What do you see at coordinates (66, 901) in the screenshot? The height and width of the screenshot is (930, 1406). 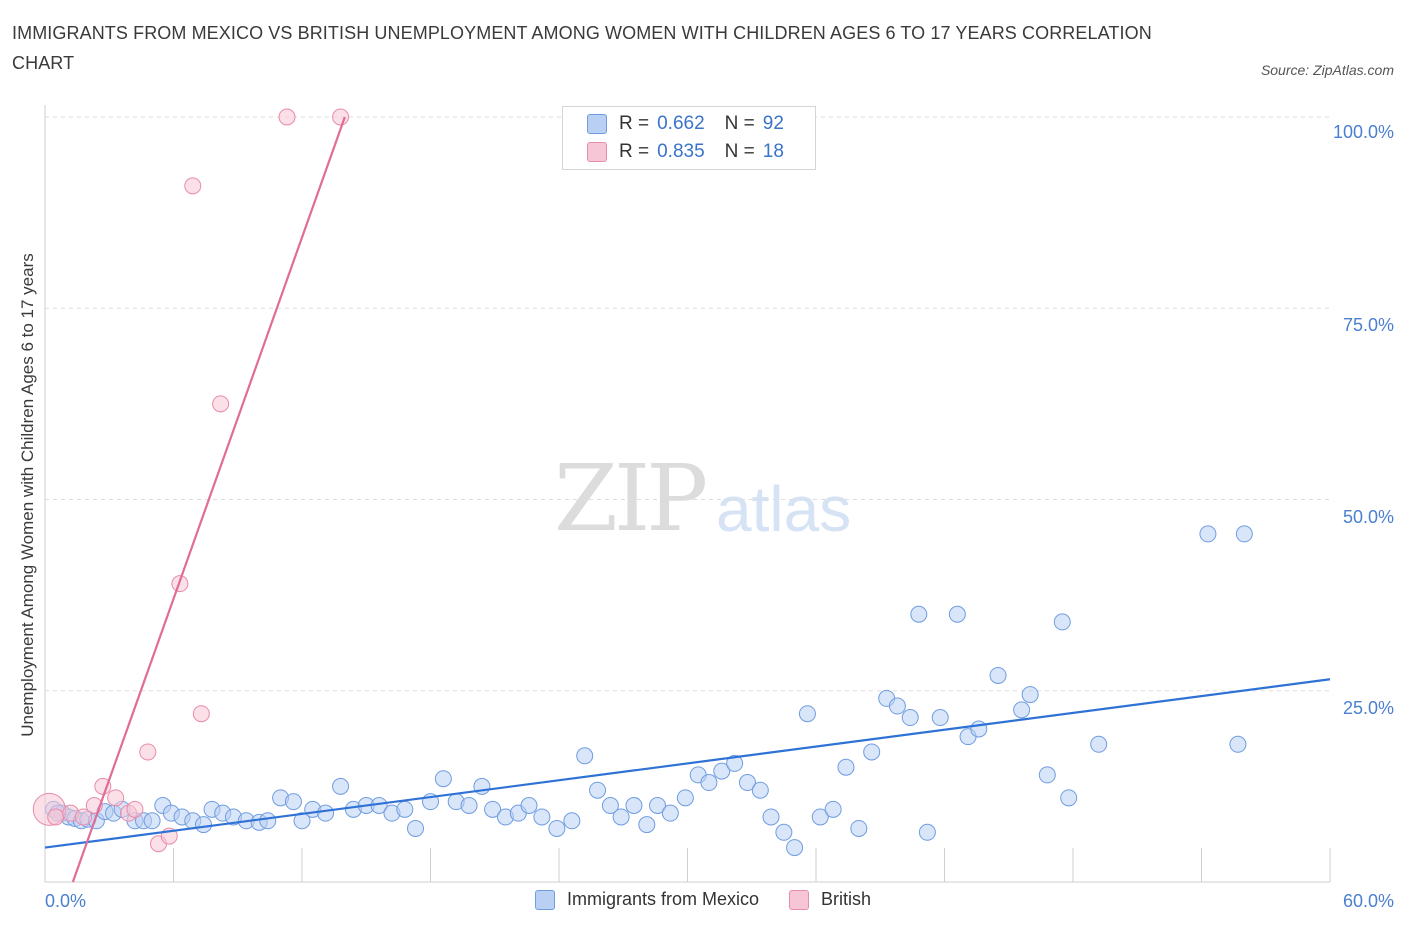 I see `x-tick-label: 0.0%` at bounding box center [66, 901].